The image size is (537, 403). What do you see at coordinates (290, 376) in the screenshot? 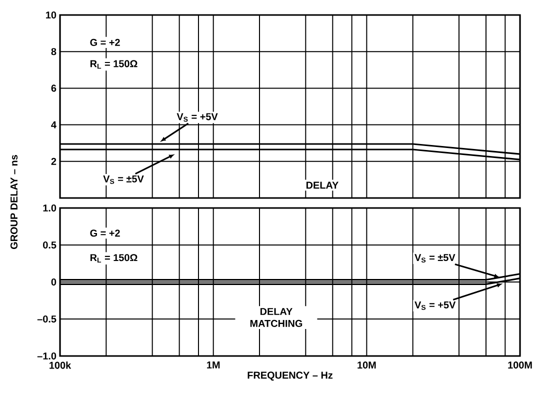
I see `x-axis-title: FREQUENCY – Hz` at bounding box center [290, 376].